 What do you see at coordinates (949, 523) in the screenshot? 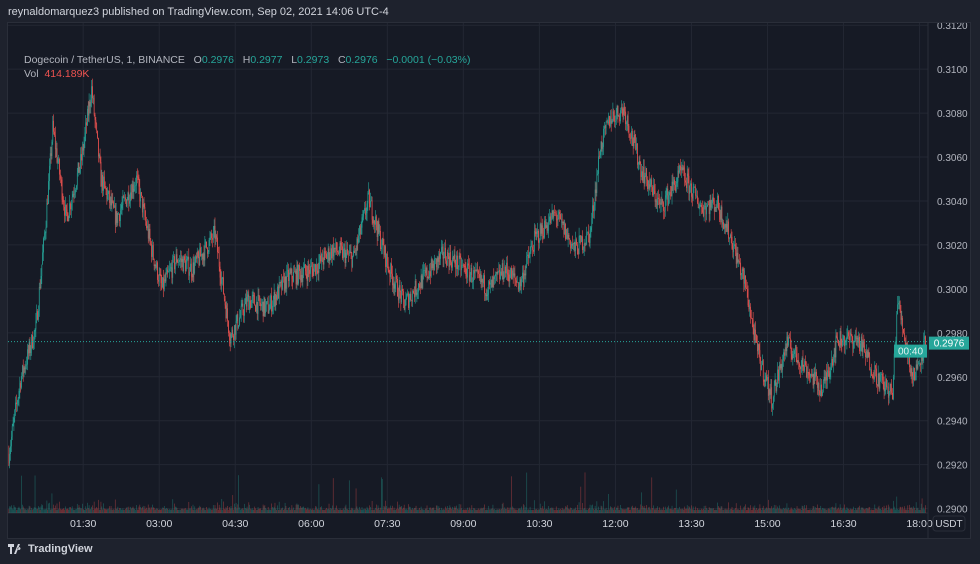
I see `currency-button` at bounding box center [949, 523].